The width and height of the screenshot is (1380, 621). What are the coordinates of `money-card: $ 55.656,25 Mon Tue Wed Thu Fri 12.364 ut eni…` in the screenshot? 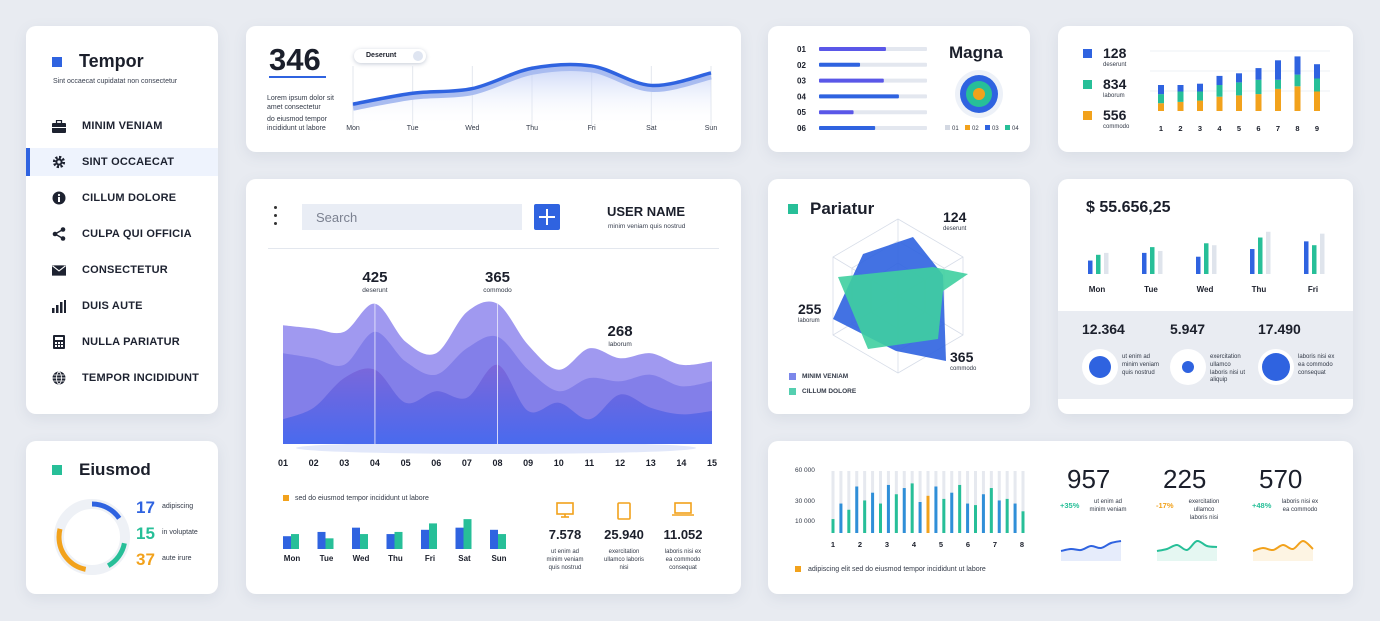 It's located at (1205, 296).